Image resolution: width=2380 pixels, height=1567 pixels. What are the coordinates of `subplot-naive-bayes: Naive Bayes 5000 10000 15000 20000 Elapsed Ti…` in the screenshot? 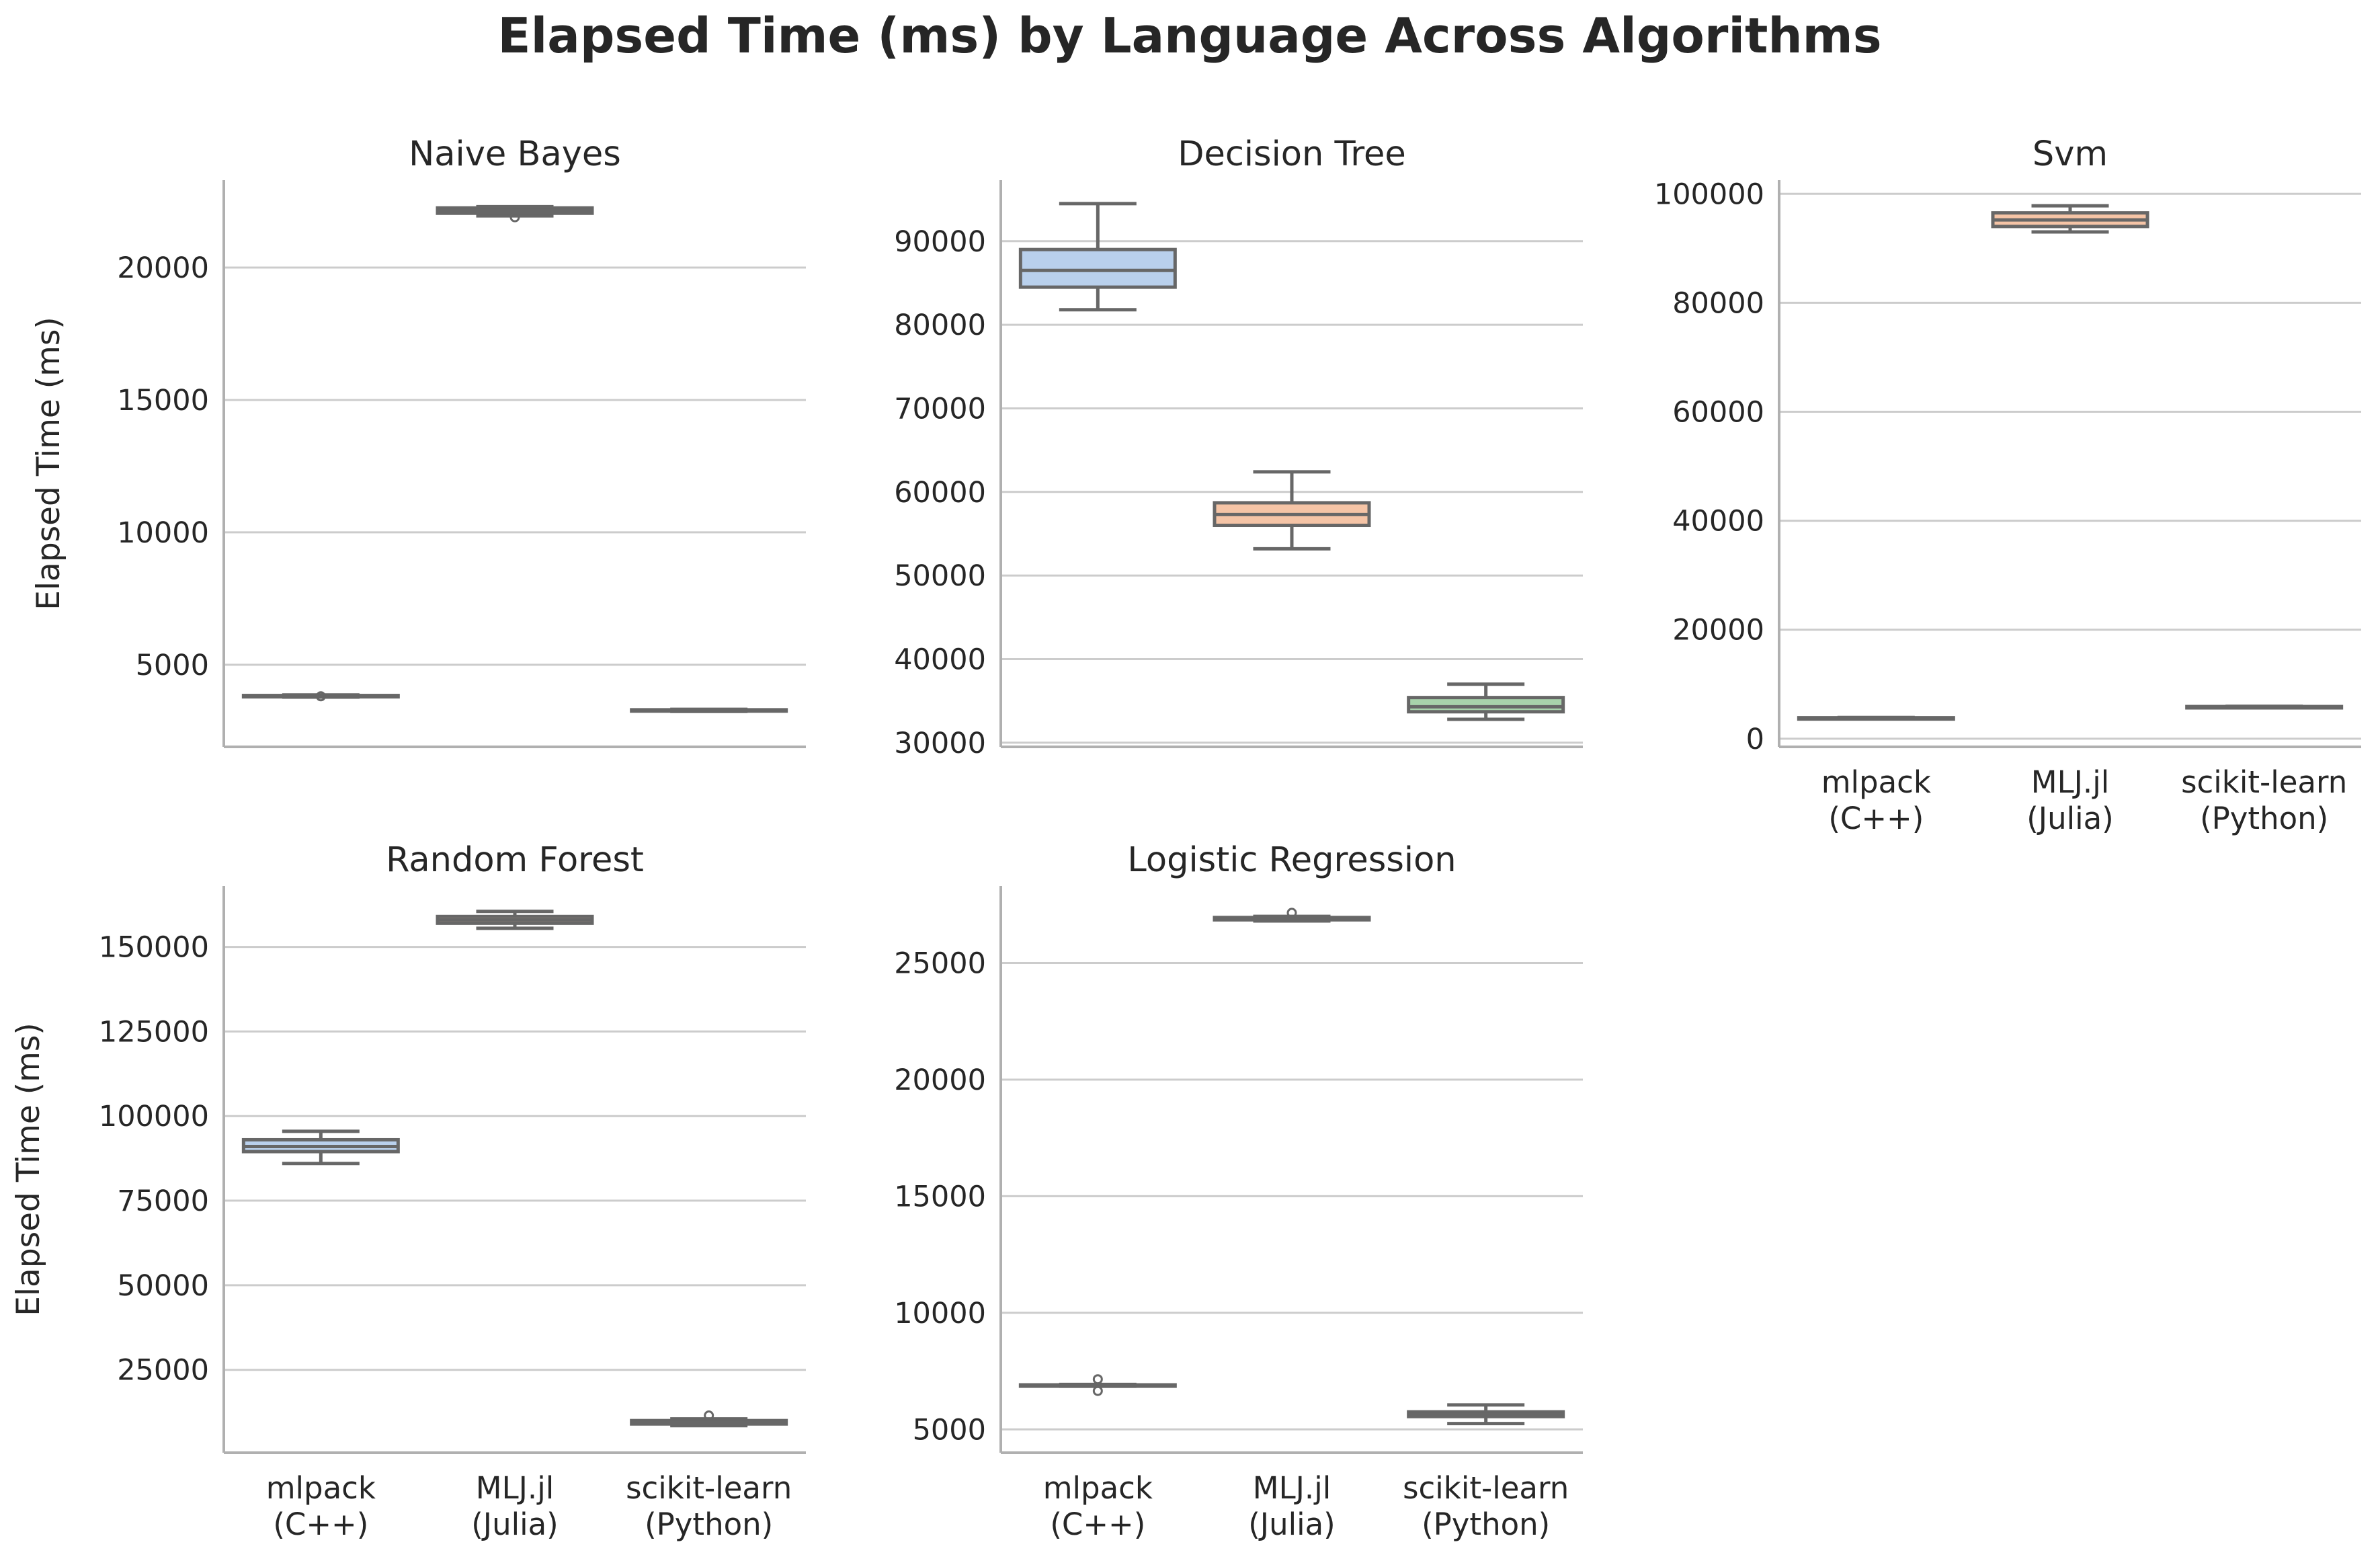 It's located at (418, 441).